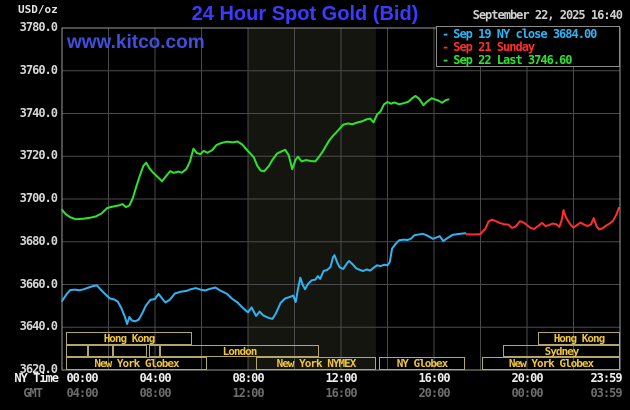 This screenshot has height=410, width=630. Describe the element at coordinates (38, 369) in the screenshot. I see `y-axis-tick-label: 3620.0` at that location.